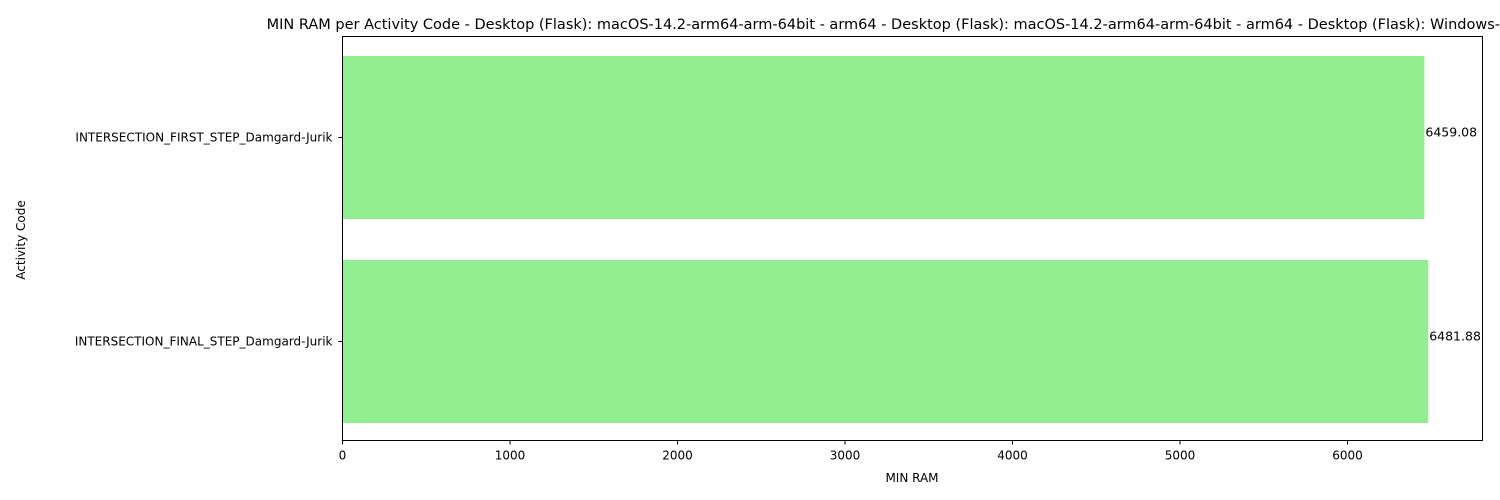 This screenshot has height=500, width=1500. Describe the element at coordinates (677, 456) in the screenshot. I see `x-tick-label: 2000` at that location.